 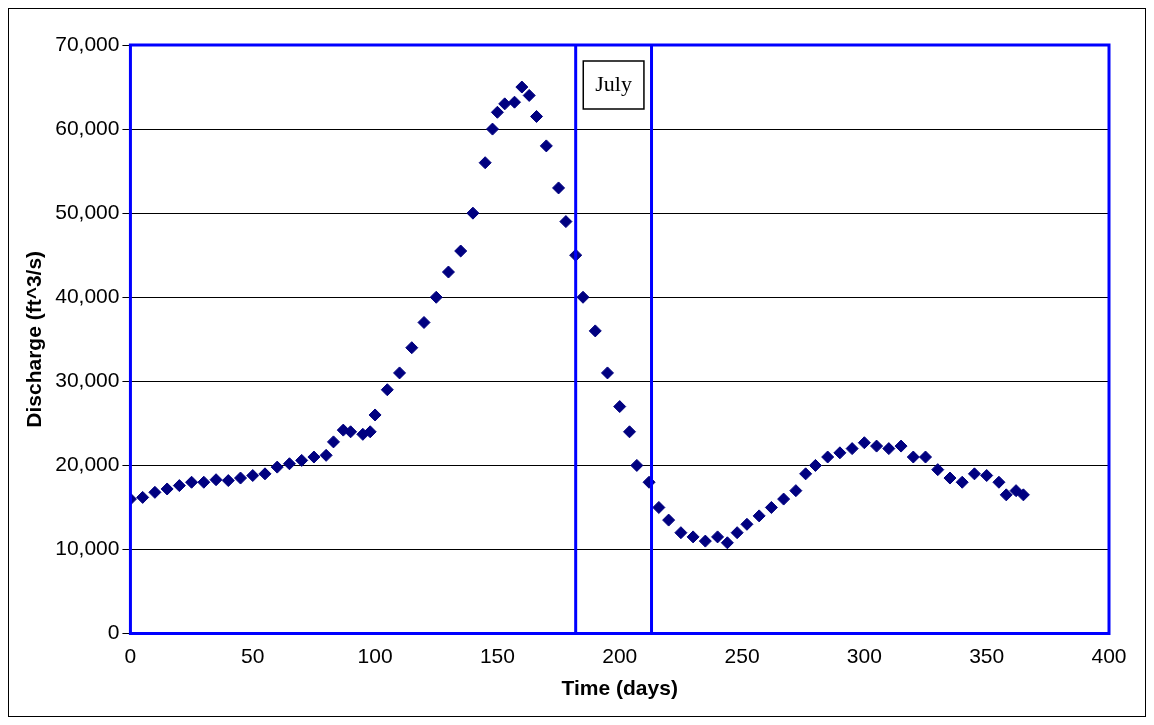 What do you see at coordinates (619, 688) in the screenshot?
I see `x-axis-title: Time (days)` at bounding box center [619, 688].